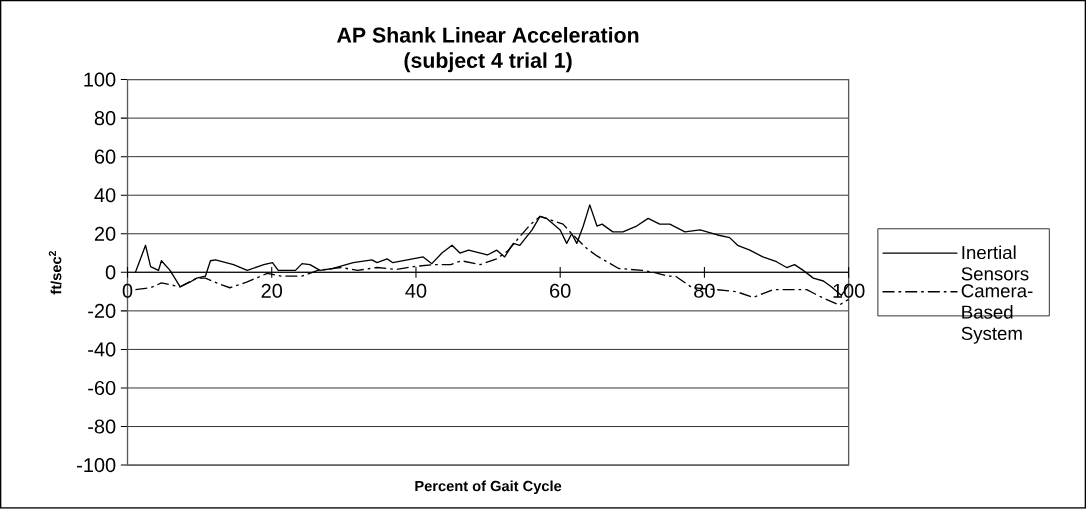  What do you see at coordinates (102, 311) in the screenshot?
I see `y-tick-label: -20` at bounding box center [102, 311].